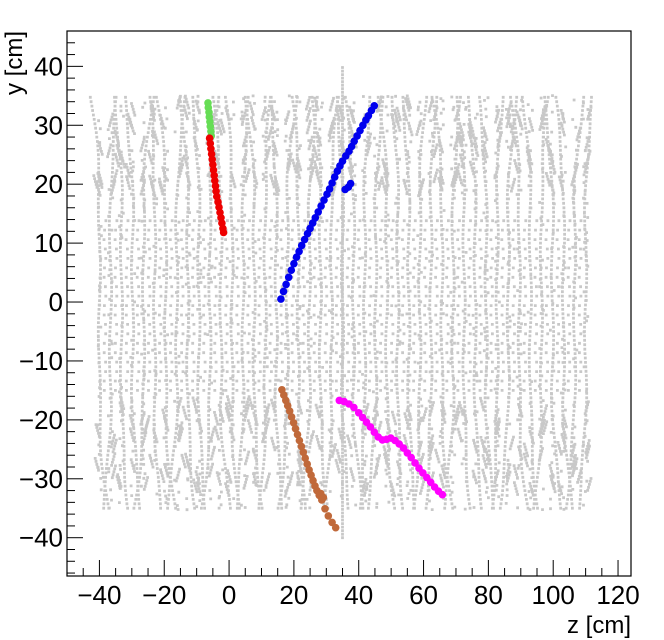  Describe the element at coordinates (164, 595) in the screenshot. I see `x-tick-label: −20` at that location.